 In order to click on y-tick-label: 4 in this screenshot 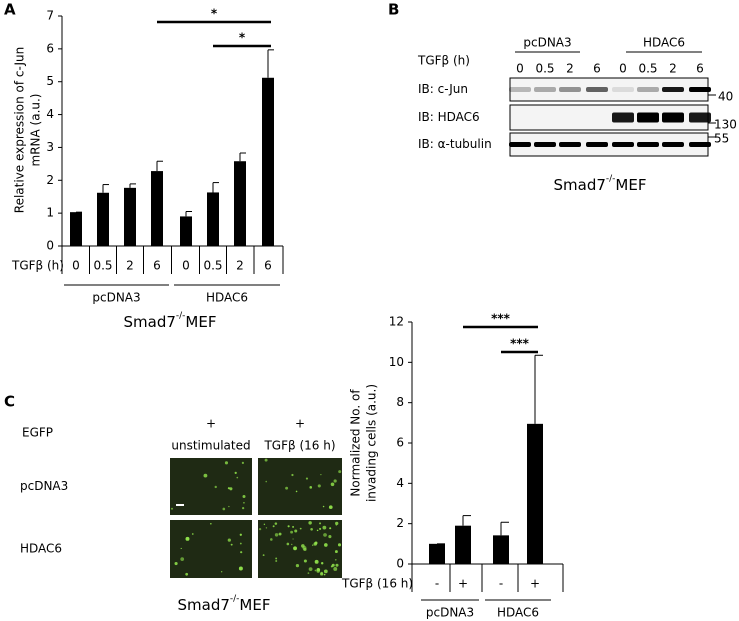, I will do `click(50, 114)`.